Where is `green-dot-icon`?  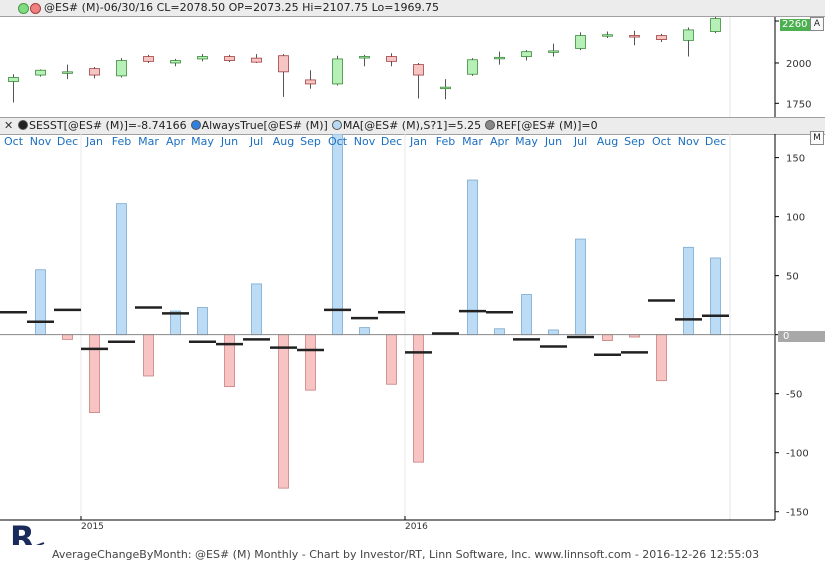 green-dot-icon is located at coordinates (23, 8).